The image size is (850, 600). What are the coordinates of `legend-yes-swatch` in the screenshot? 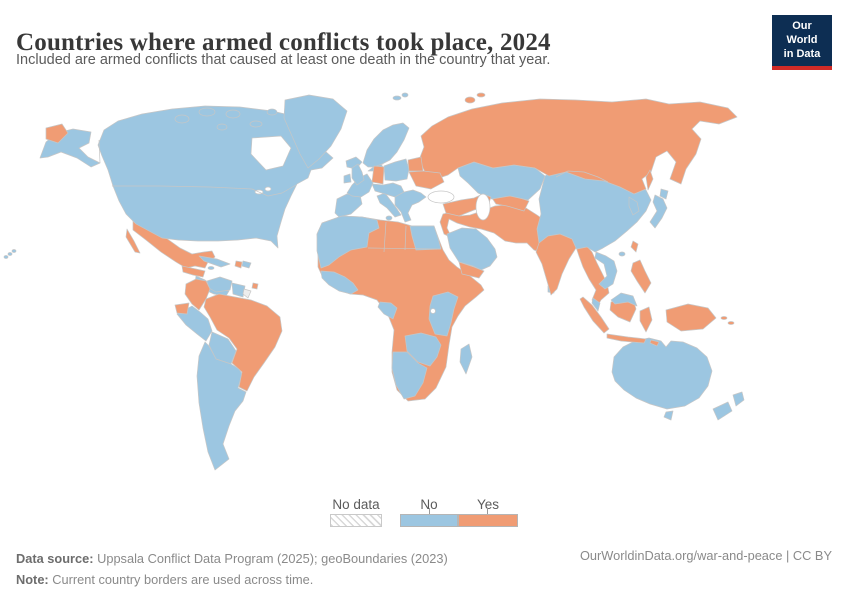 It's located at (488, 520).